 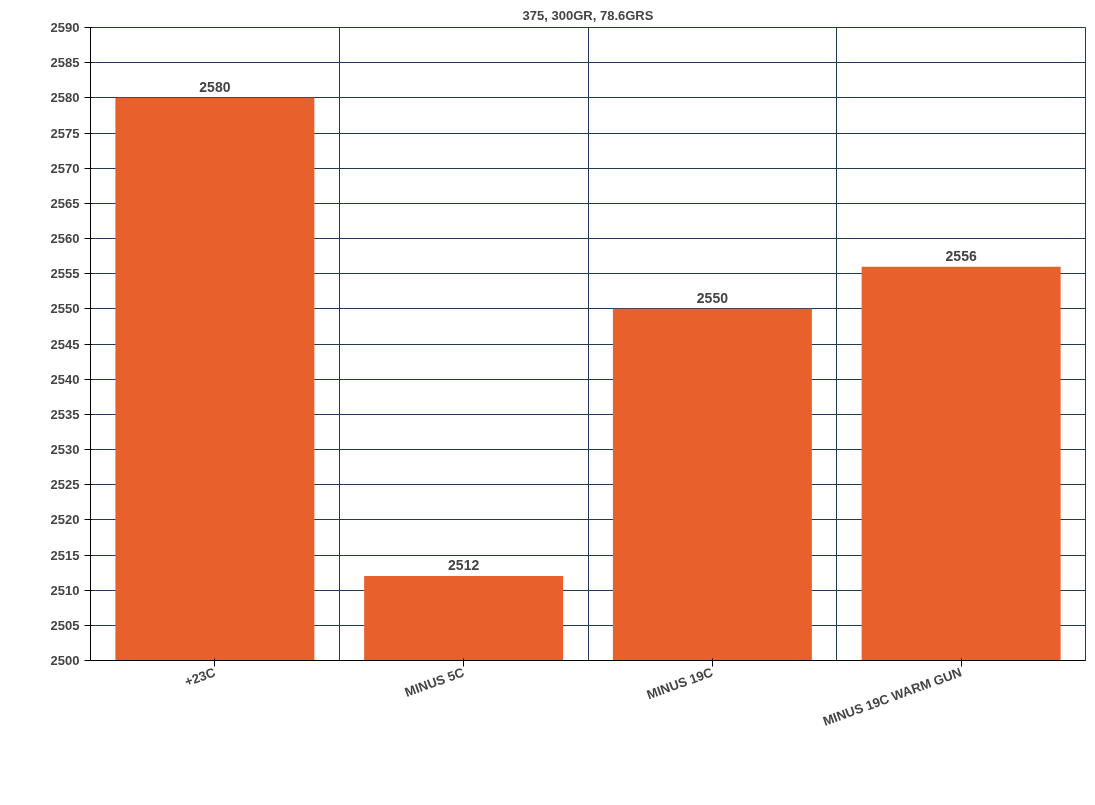 What do you see at coordinates (65, 63) in the screenshot?
I see `y-tick-label: 2585` at bounding box center [65, 63].